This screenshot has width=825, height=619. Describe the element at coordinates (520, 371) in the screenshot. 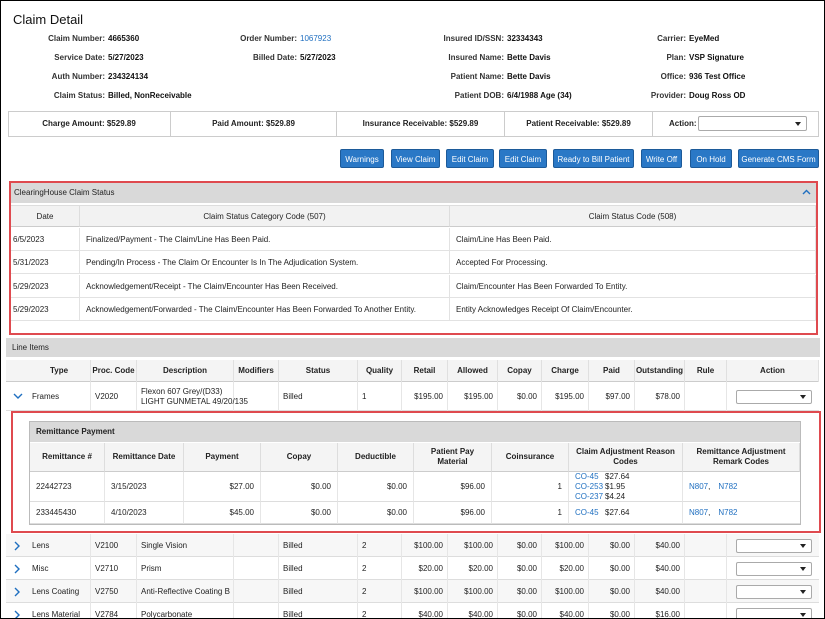

I see `line-items-column-header: Copay` at that location.